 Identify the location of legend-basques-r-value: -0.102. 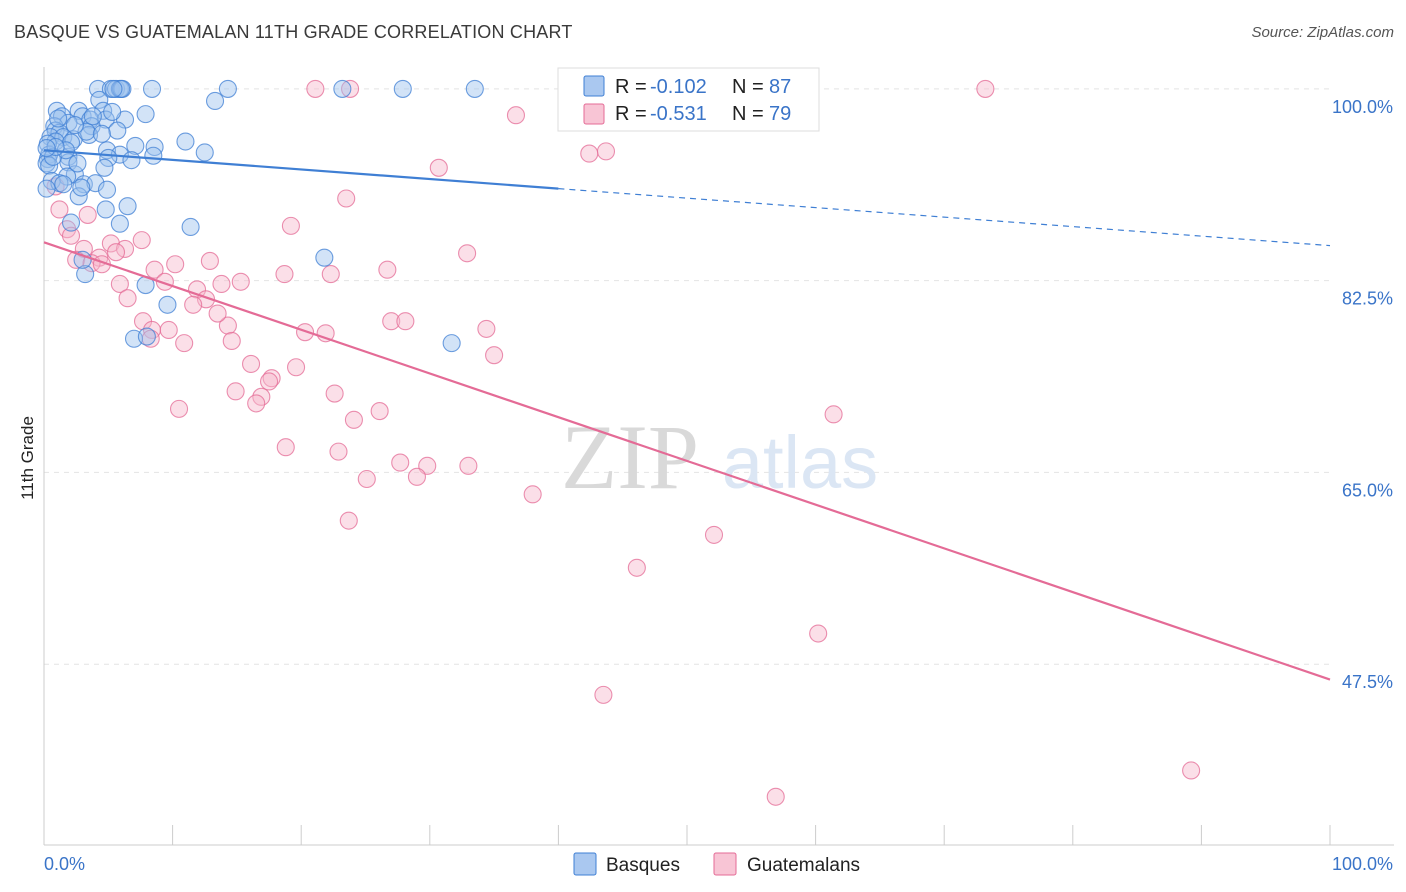
(678, 87).